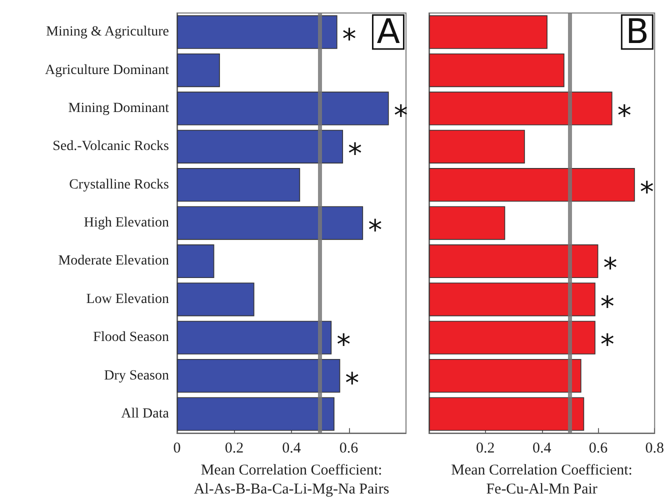 This screenshot has width=667, height=504. What do you see at coordinates (119, 108) in the screenshot?
I see `y-tick-label: Mining Dominant` at bounding box center [119, 108].